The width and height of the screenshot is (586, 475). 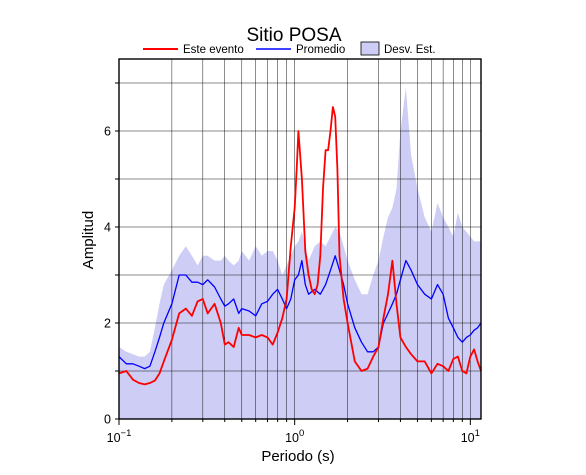 I want to click on x-tick-label: 10⁻¹, so click(x=119, y=436).